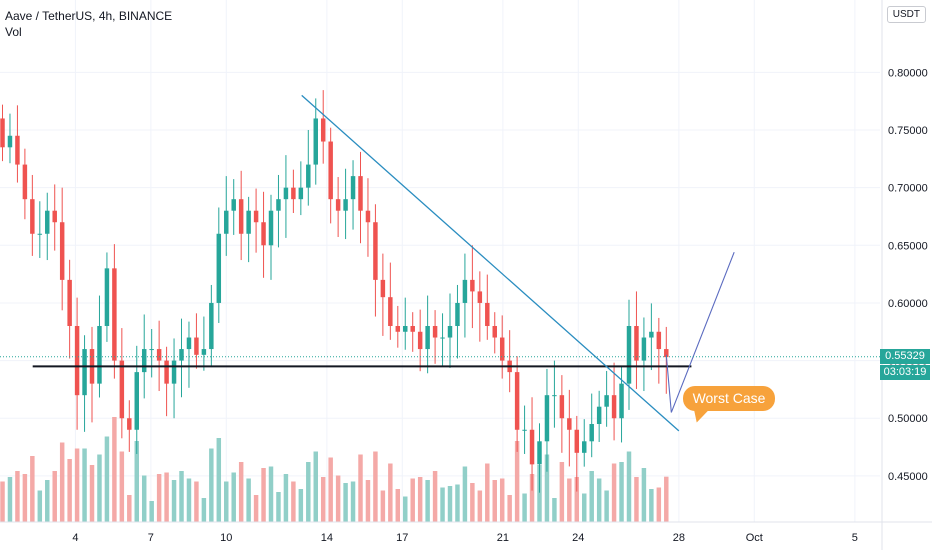 This screenshot has height=555, width=932. Describe the element at coordinates (908, 419) in the screenshot. I see `y-tick-label: 0.50000` at that location.